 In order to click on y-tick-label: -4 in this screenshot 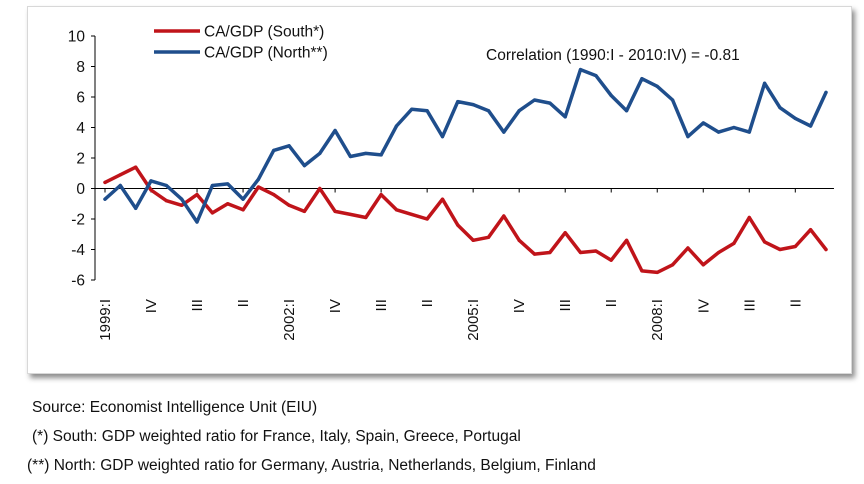, I will do `click(78, 250)`.